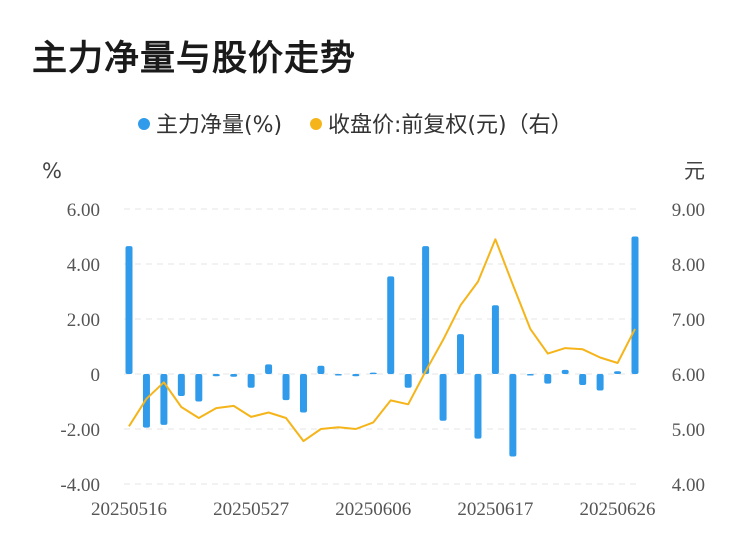  I want to click on x-tick-label: 20250606, so click(373, 509).